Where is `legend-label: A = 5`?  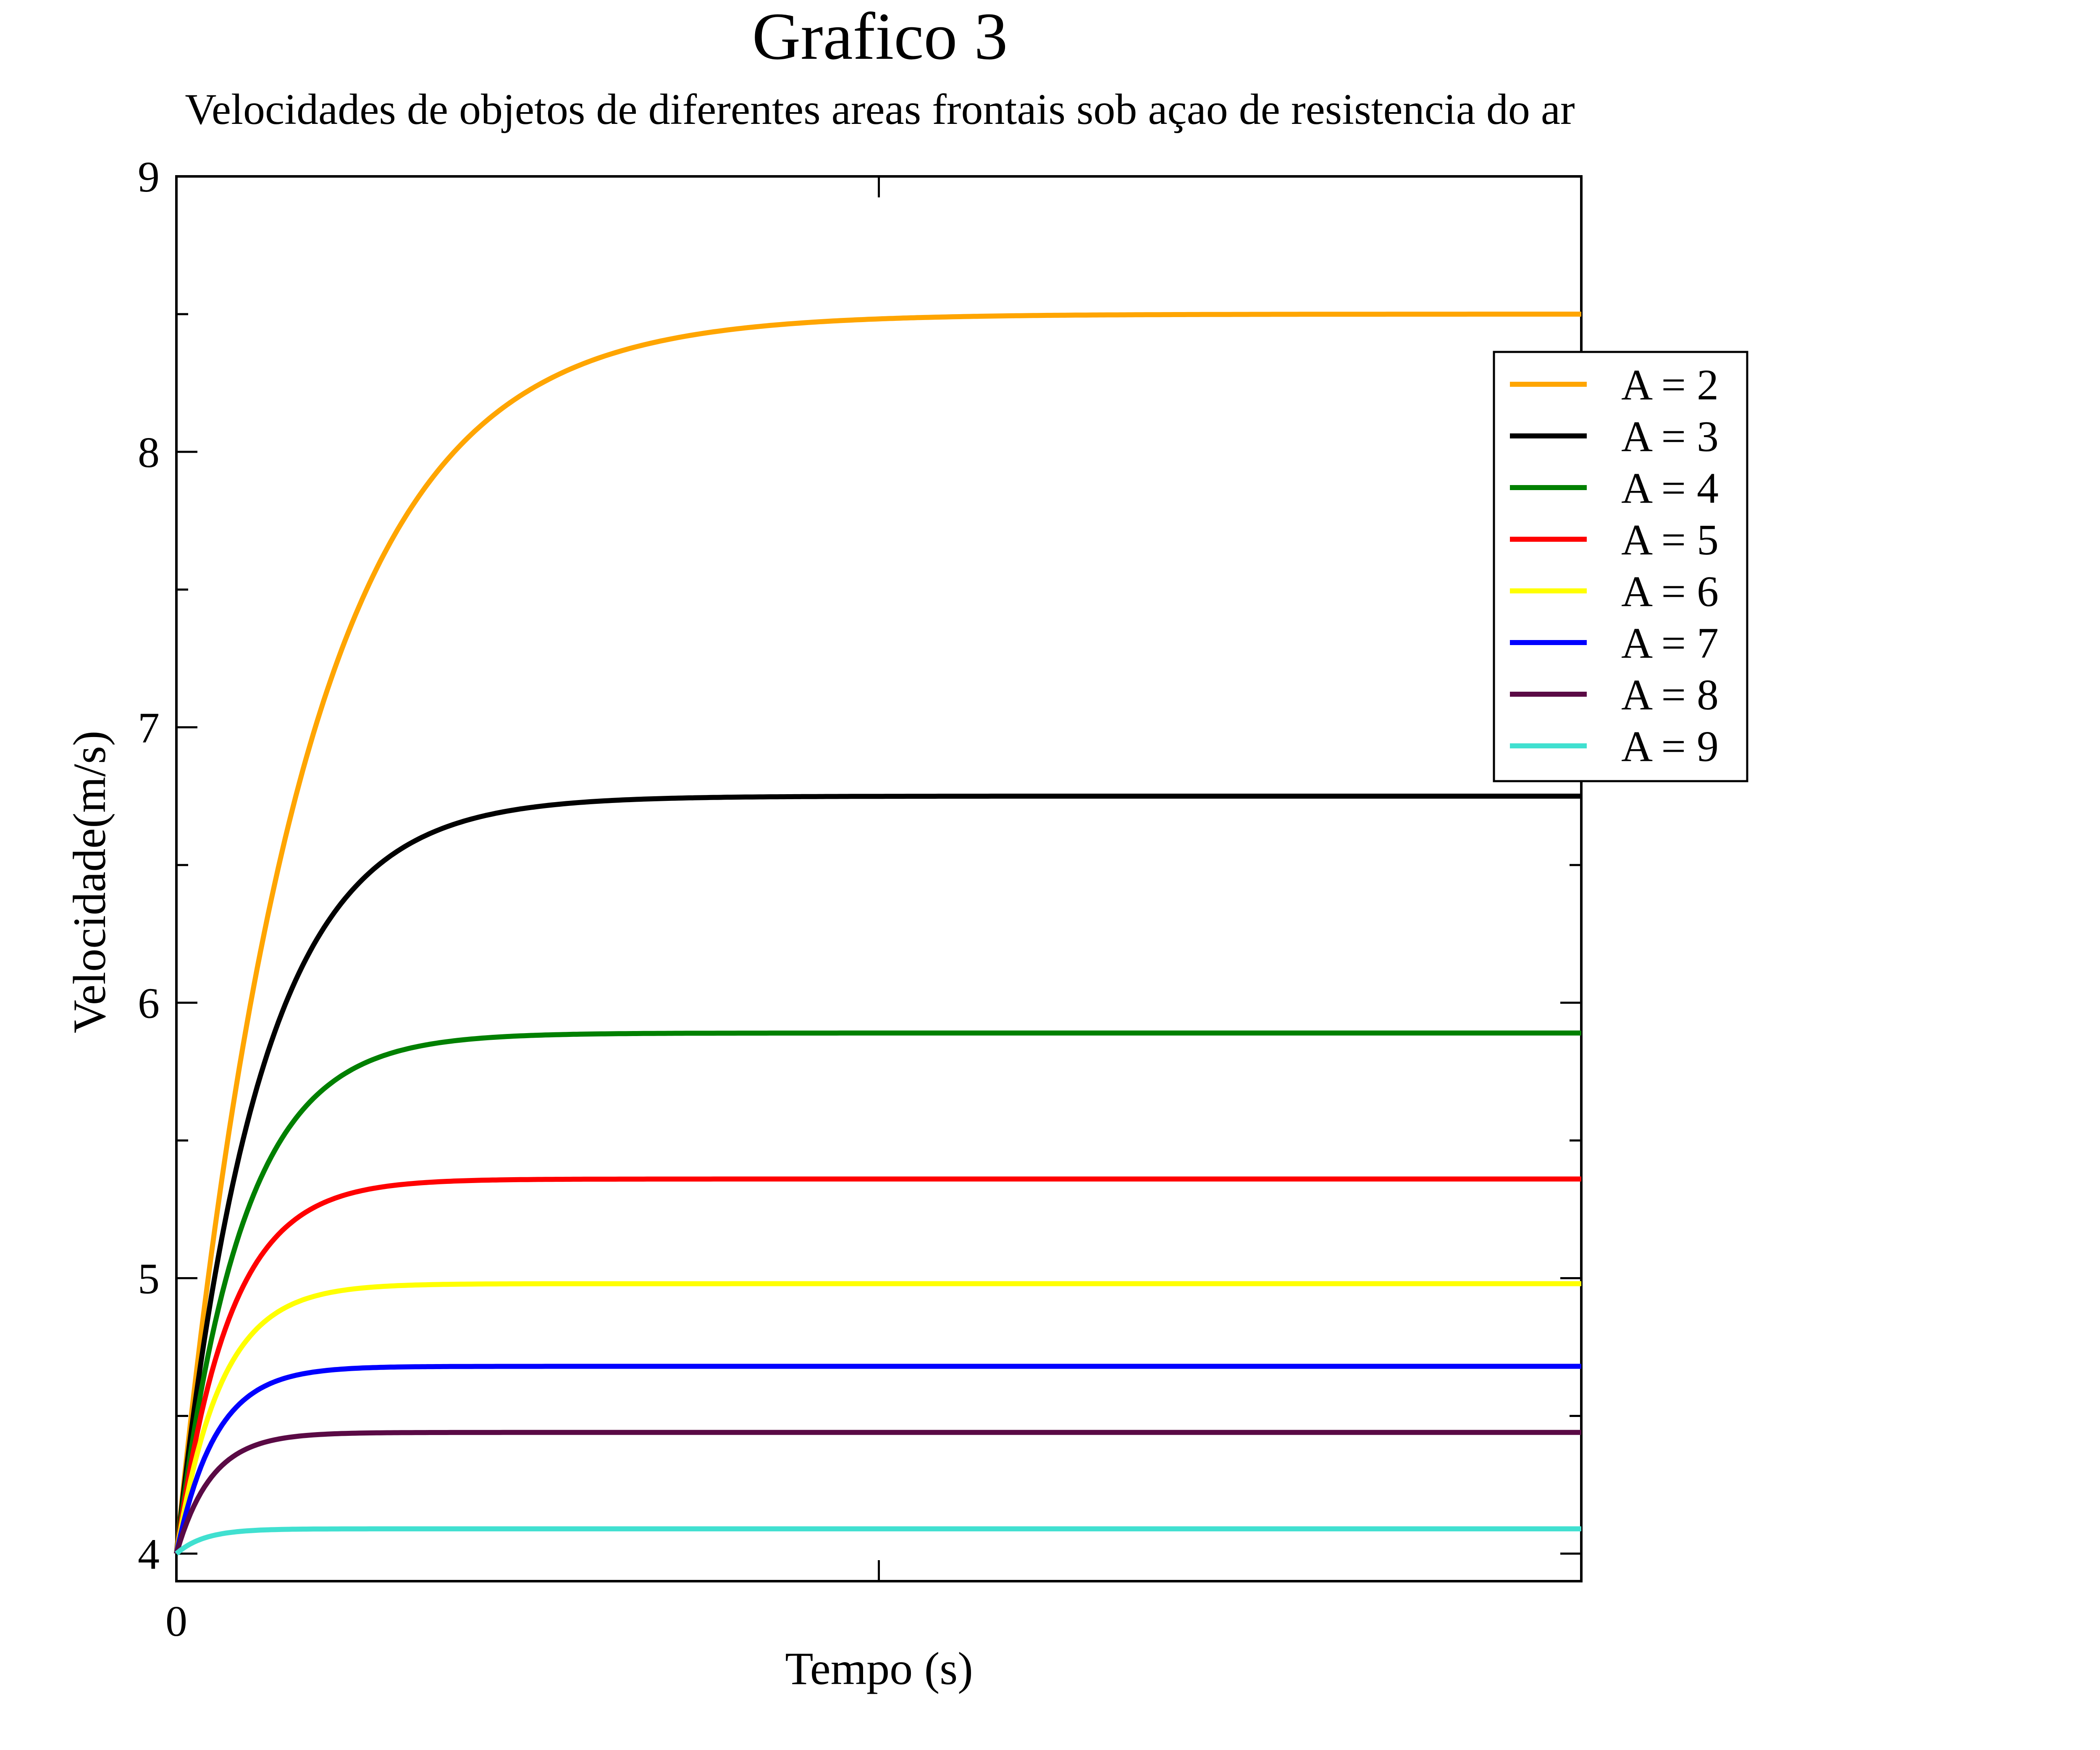
legend-label: A = 5 is located at coordinates (1670, 540).